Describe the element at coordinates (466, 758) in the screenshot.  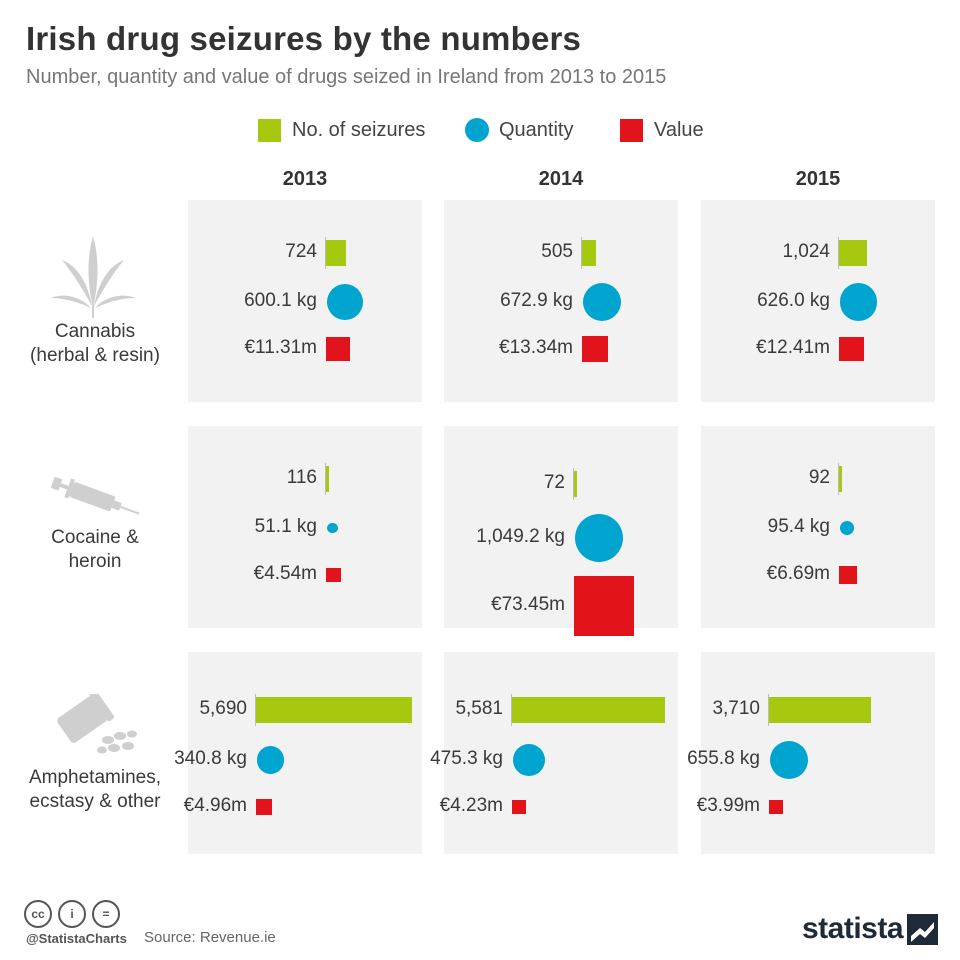
I see `quantity-label: 475.3 kg` at that location.